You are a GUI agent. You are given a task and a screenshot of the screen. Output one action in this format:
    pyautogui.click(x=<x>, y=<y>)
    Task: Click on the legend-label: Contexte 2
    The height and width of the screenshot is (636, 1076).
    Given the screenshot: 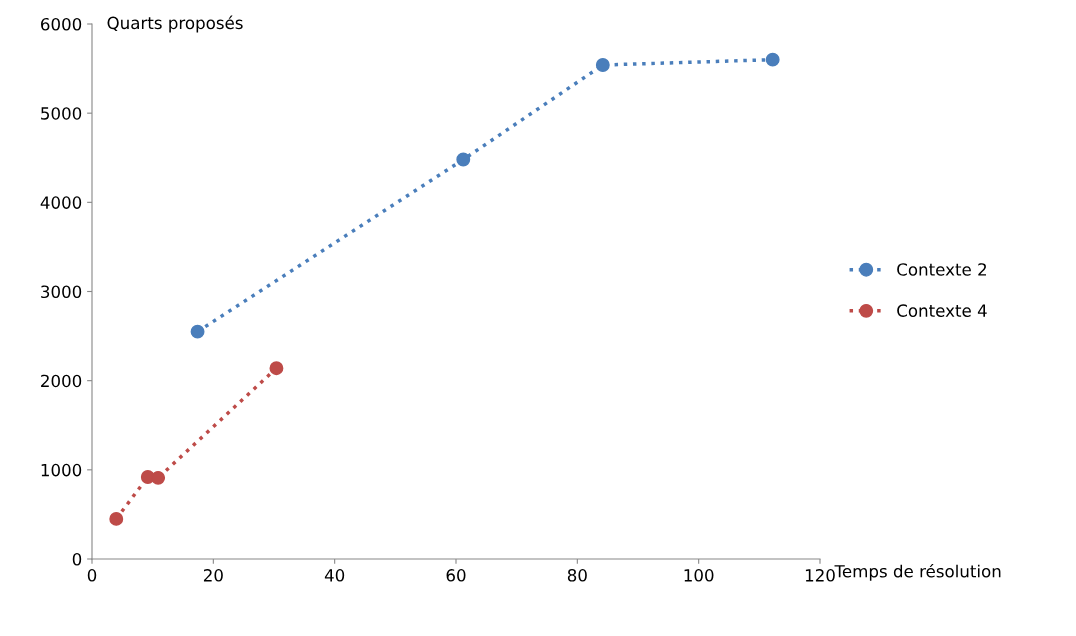 What is the action you would take?
    pyautogui.click(x=942, y=269)
    